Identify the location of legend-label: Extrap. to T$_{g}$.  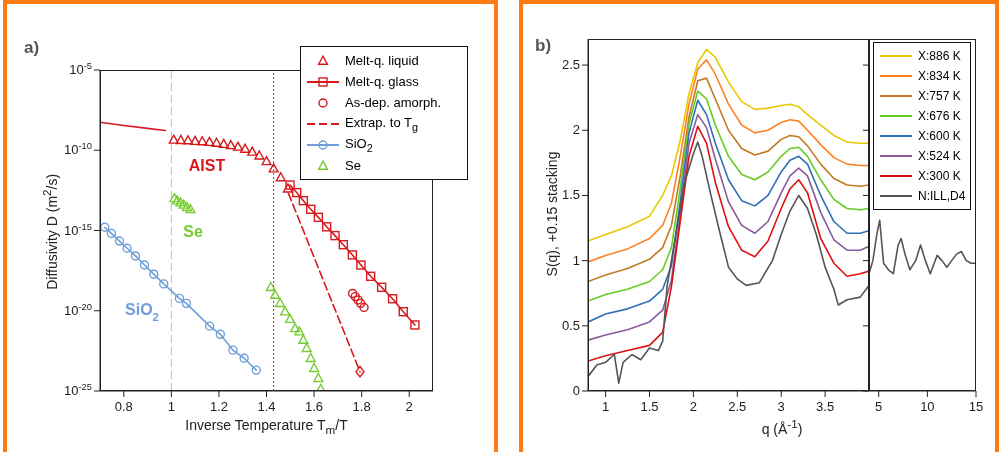
(381, 123).